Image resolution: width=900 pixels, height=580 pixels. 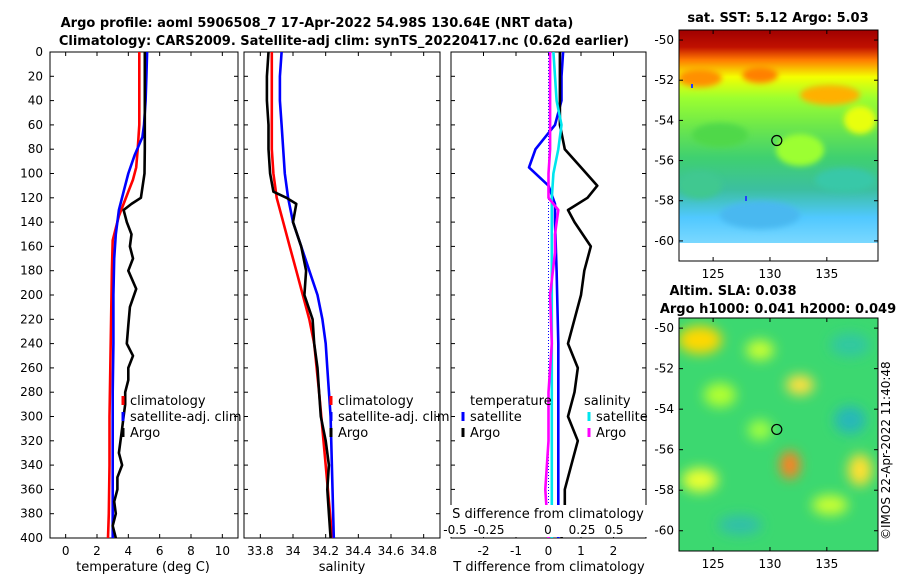 What do you see at coordinates (31, 514) in the screenshot?
I see `depth-tick-label: 380` at bounding box center [31, 514].